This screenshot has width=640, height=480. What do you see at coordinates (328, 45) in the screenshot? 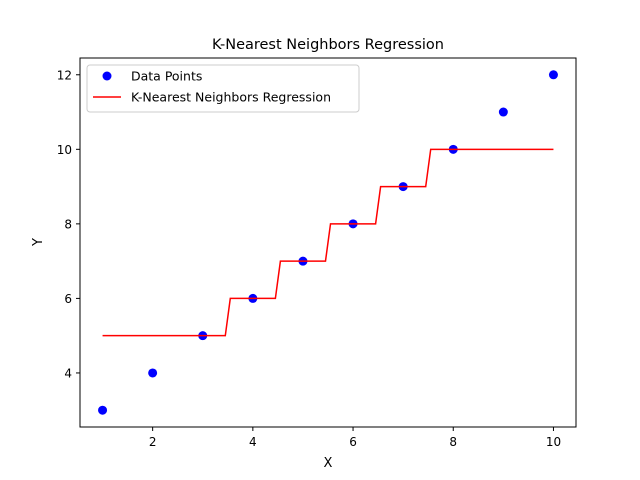
I see `chart-title: K-Nearest Neighbors Regression` at bounding box center [328, 45].